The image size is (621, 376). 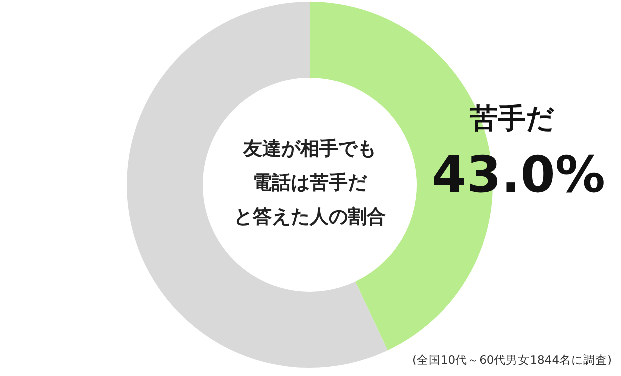 I want to click on data-label: 43.0%, so click(x=519, y=175).